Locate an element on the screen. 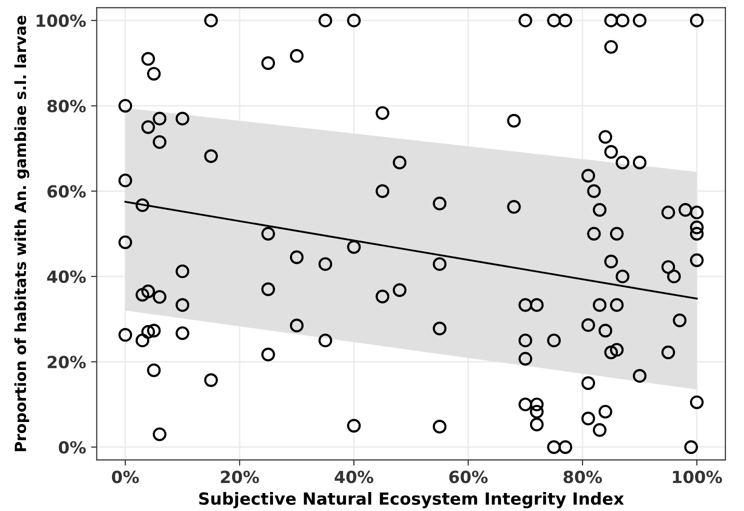  y-tick-label: 80% is located at coordinates (66, 106).